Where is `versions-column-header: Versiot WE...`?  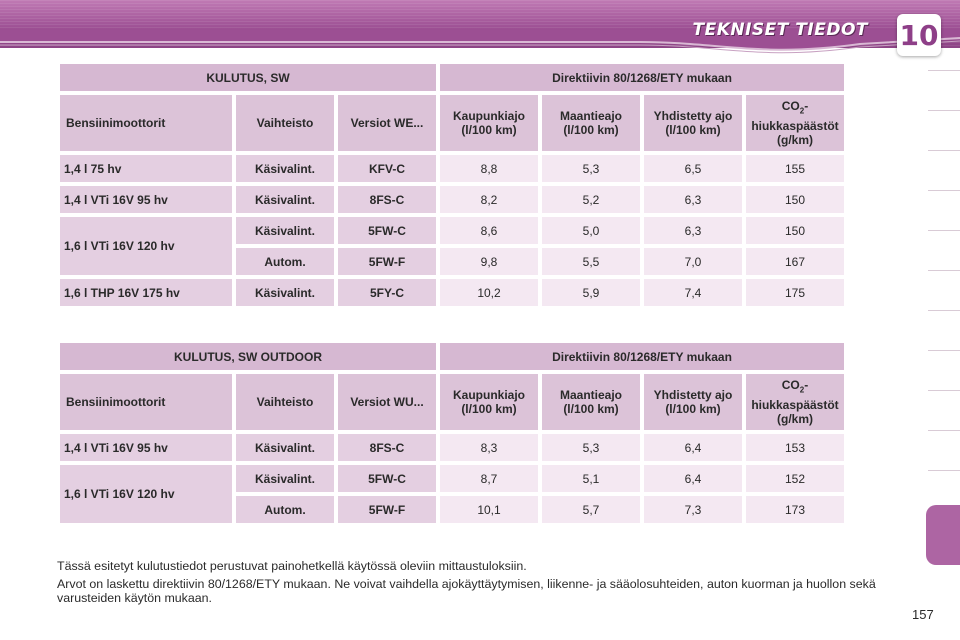
versions-column-header: Versiot WE... is located at coordinates (387, 123).